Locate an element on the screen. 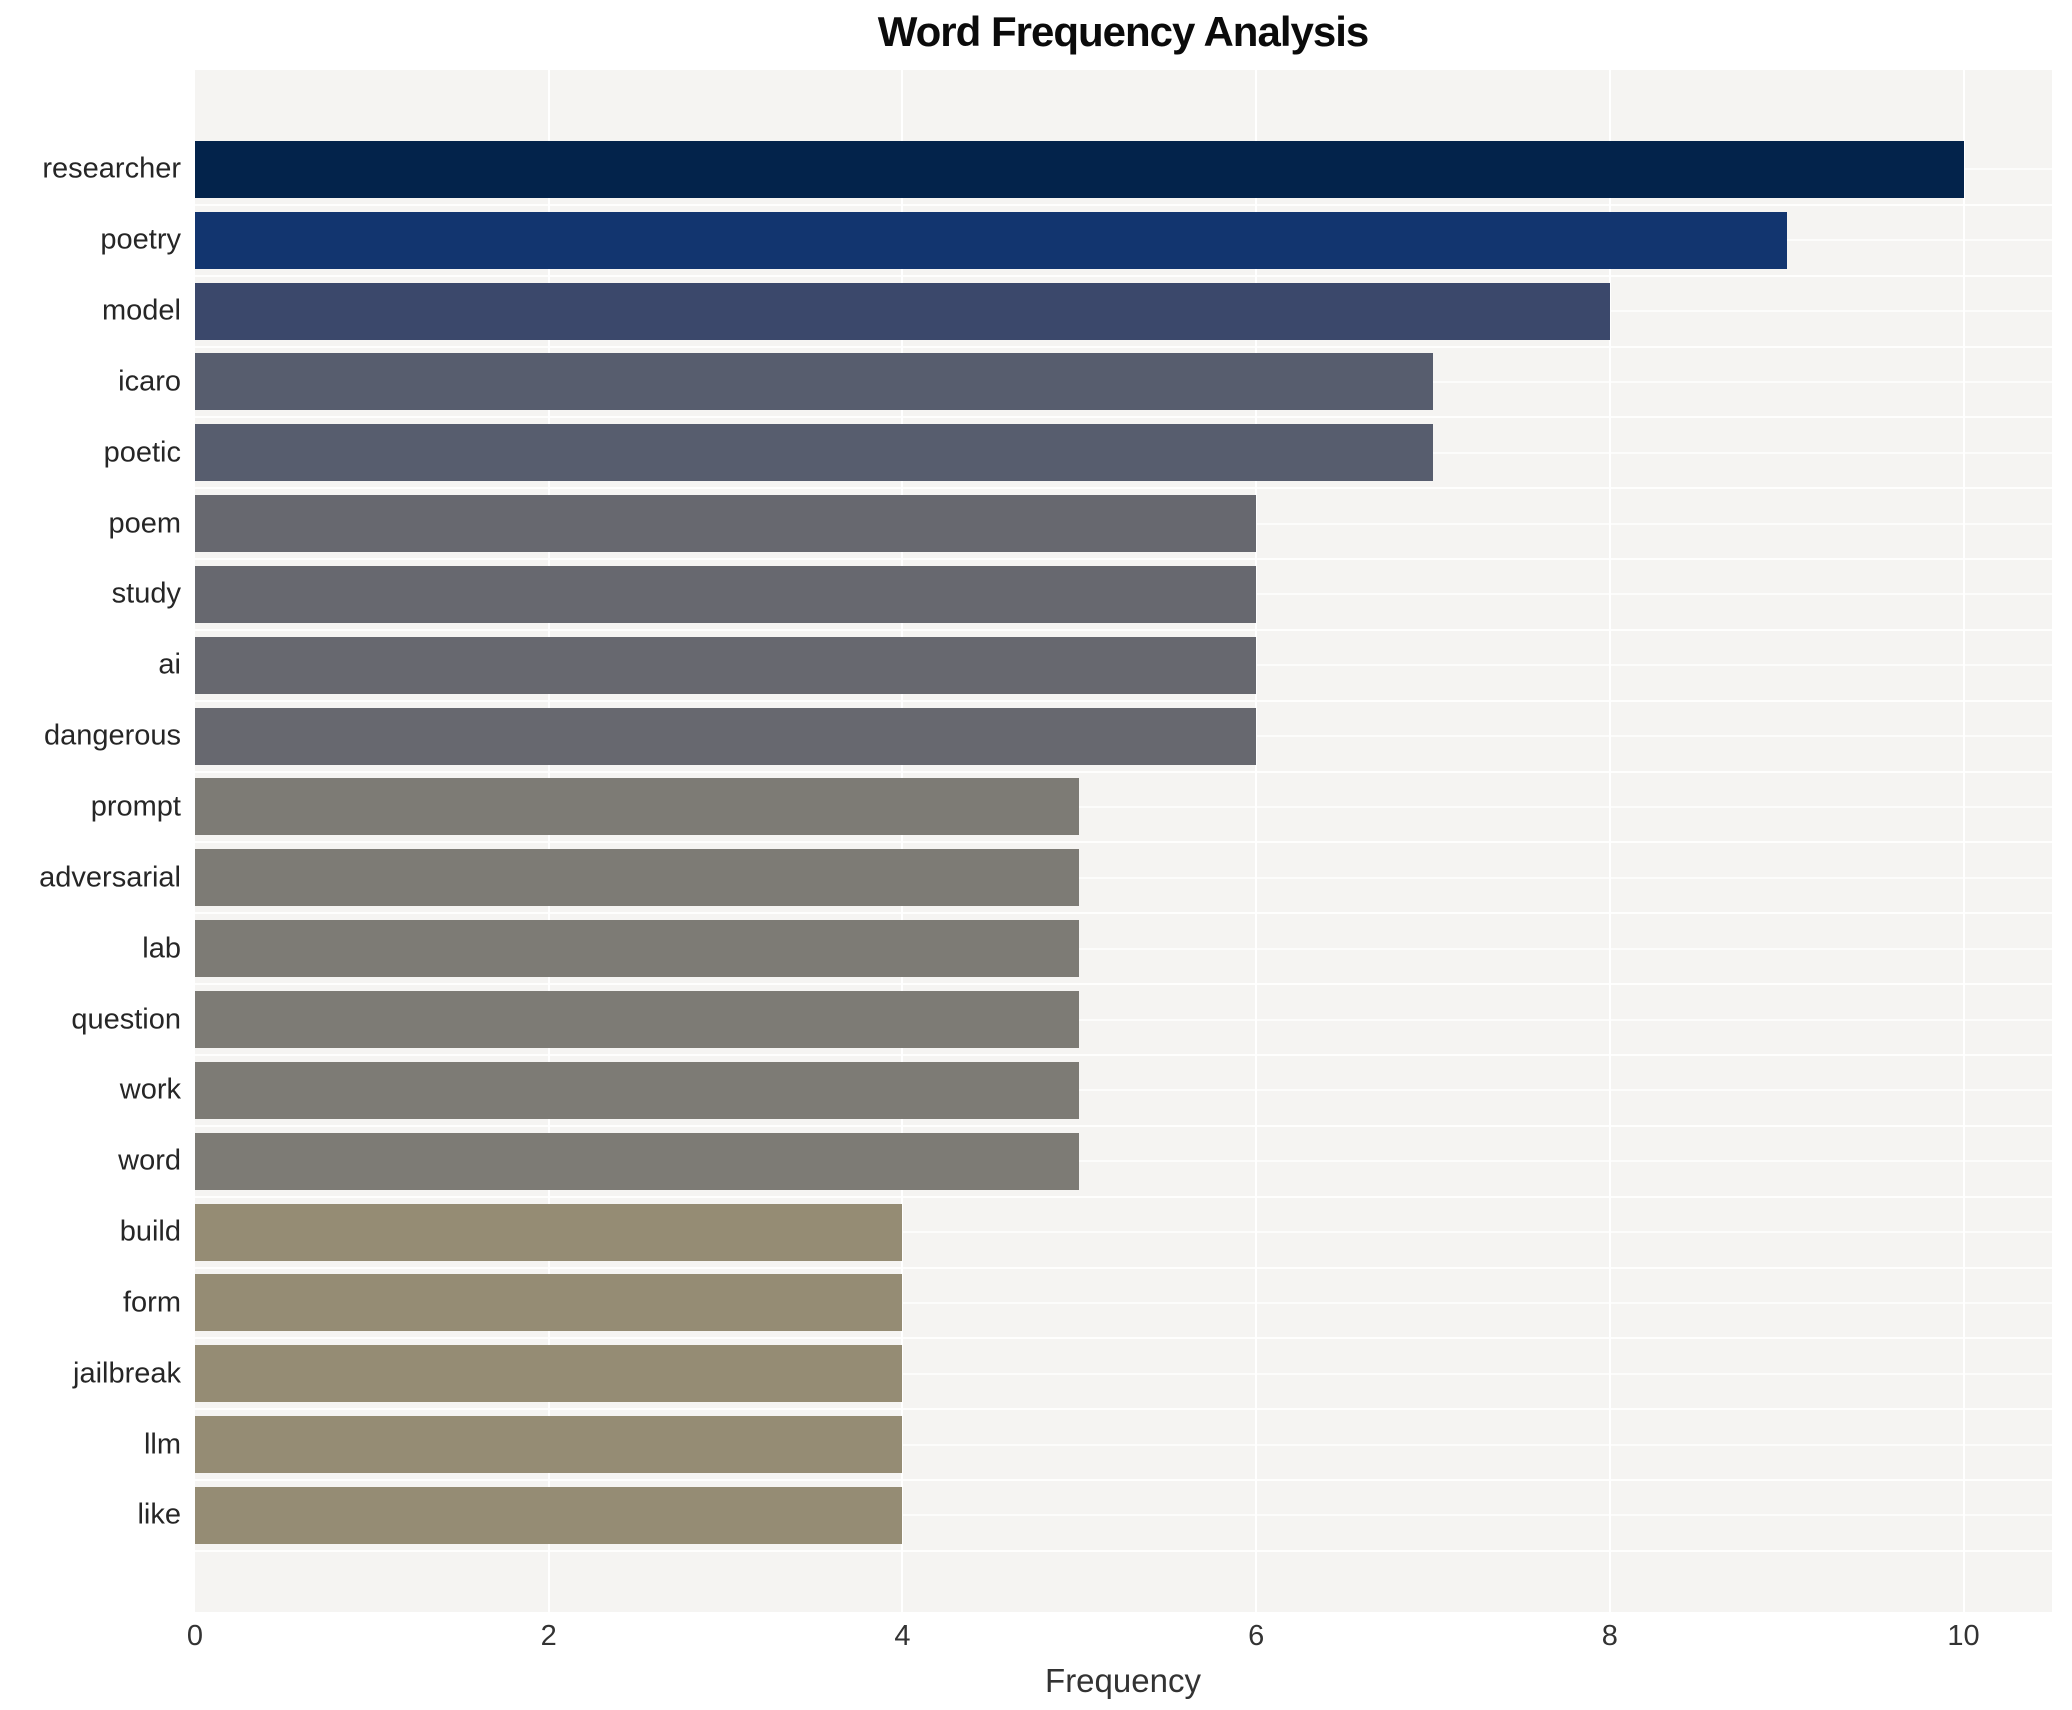 This screenshot has height=1710, width=2072. bar-row: work is located at coordinates (1086, 1091).